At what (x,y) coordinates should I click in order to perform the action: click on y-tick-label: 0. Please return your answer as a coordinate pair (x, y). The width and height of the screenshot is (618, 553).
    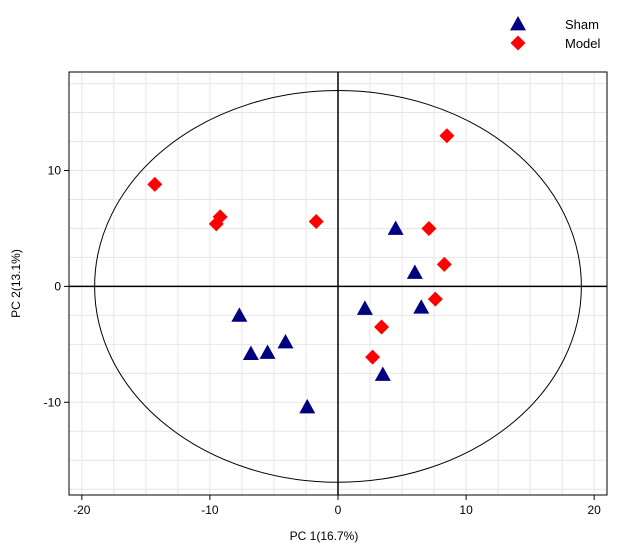
    Looking at the image, I should click on (57, 286).